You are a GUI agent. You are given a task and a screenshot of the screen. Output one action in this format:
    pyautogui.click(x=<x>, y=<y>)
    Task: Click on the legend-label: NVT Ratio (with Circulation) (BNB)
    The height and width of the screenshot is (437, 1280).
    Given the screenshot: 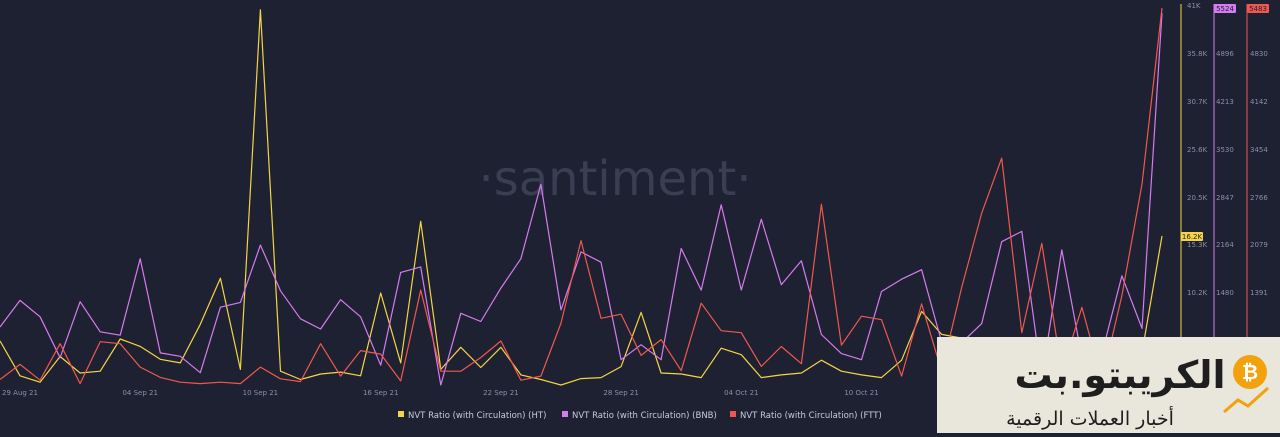 What is the action you would take?
    pyautogui.click(x=644, y=416)
    